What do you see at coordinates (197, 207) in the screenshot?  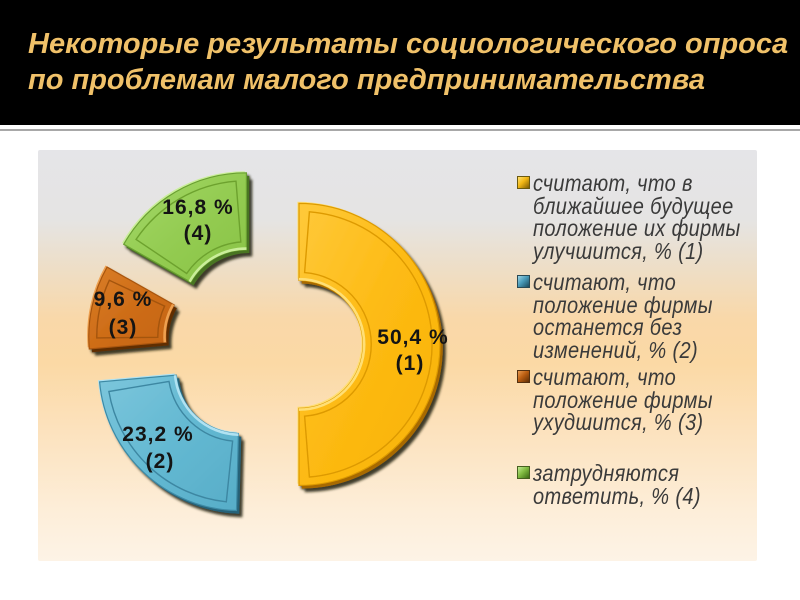 I see `svg-text: 16,8 %` at bounding box center [197, 207].